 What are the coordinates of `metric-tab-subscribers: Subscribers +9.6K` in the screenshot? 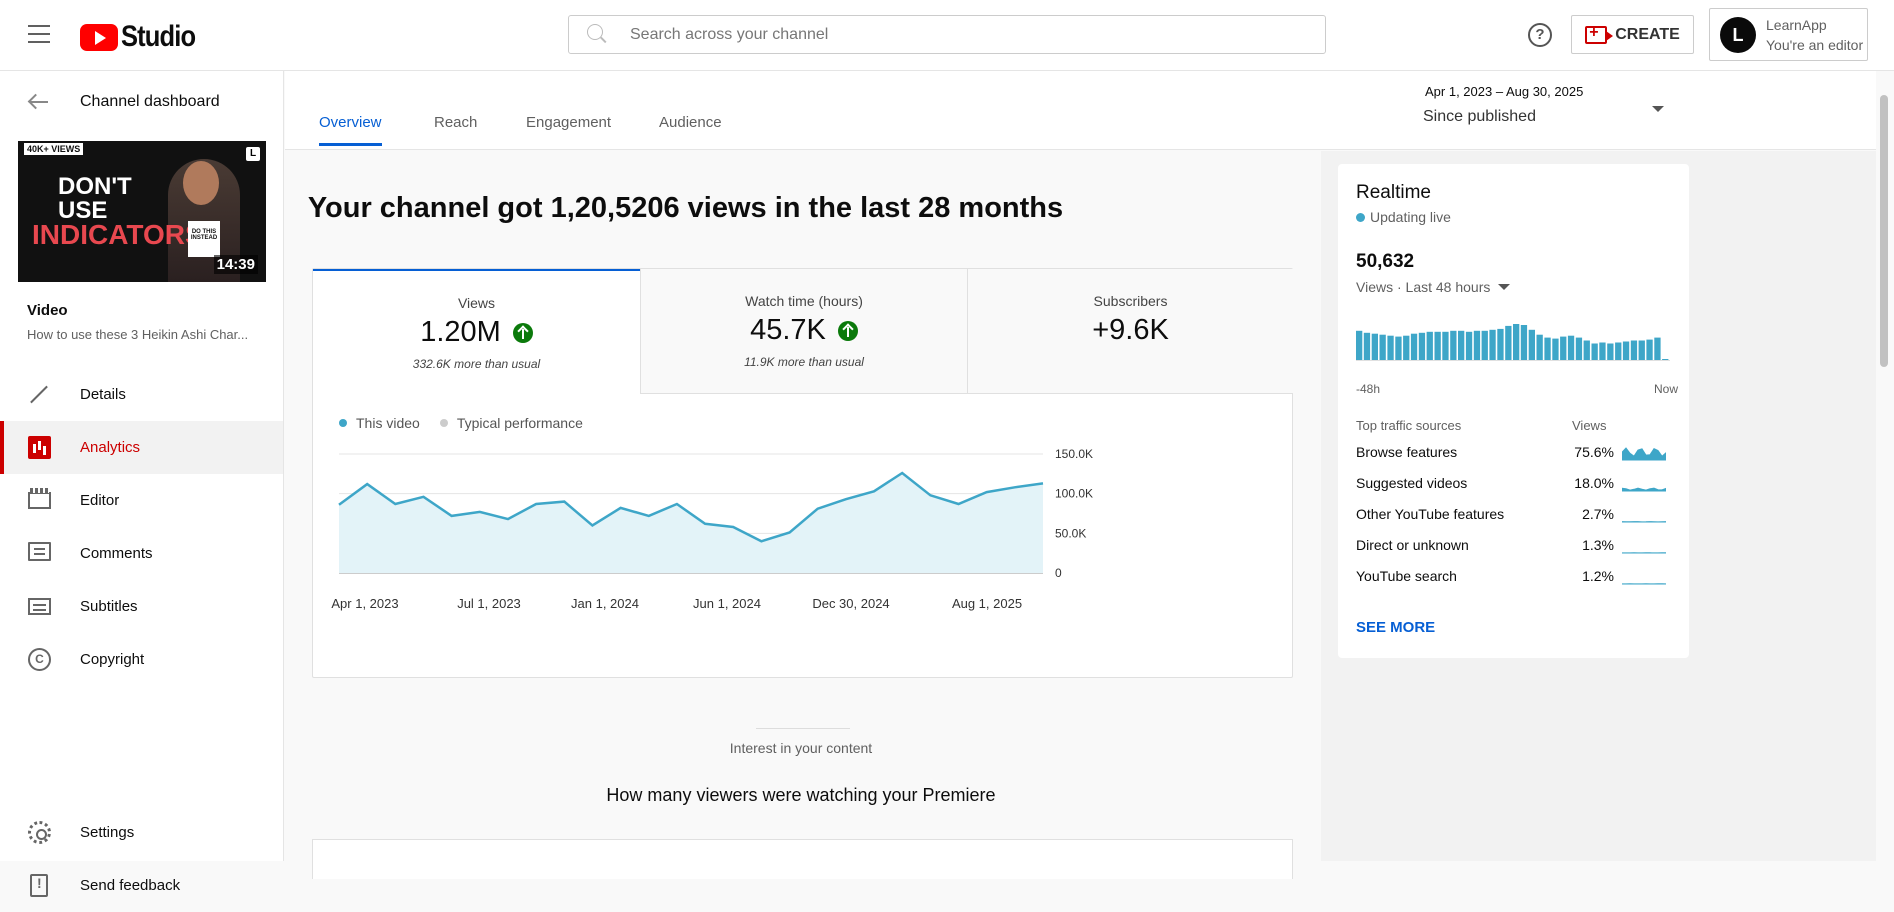 It's located at (1130, 331).